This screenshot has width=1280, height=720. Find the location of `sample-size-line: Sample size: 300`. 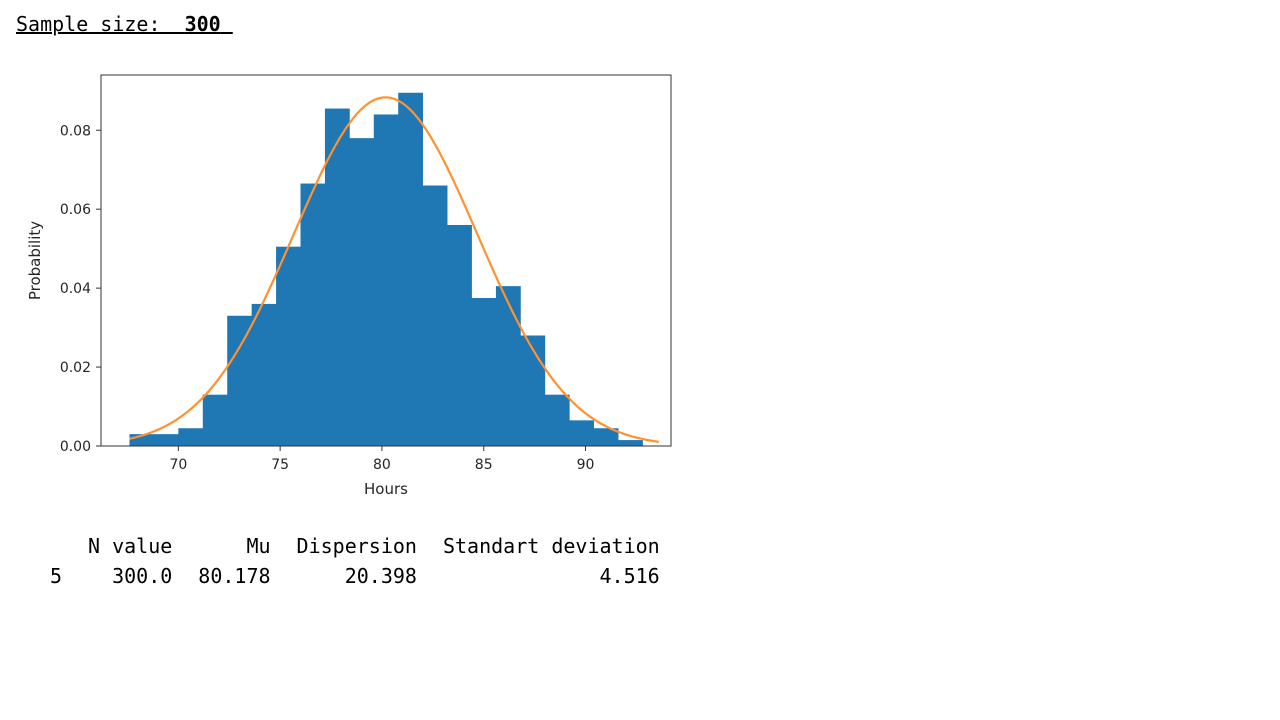

sample-size-line: Sample size: 300 is located at coordinates (124, 24).